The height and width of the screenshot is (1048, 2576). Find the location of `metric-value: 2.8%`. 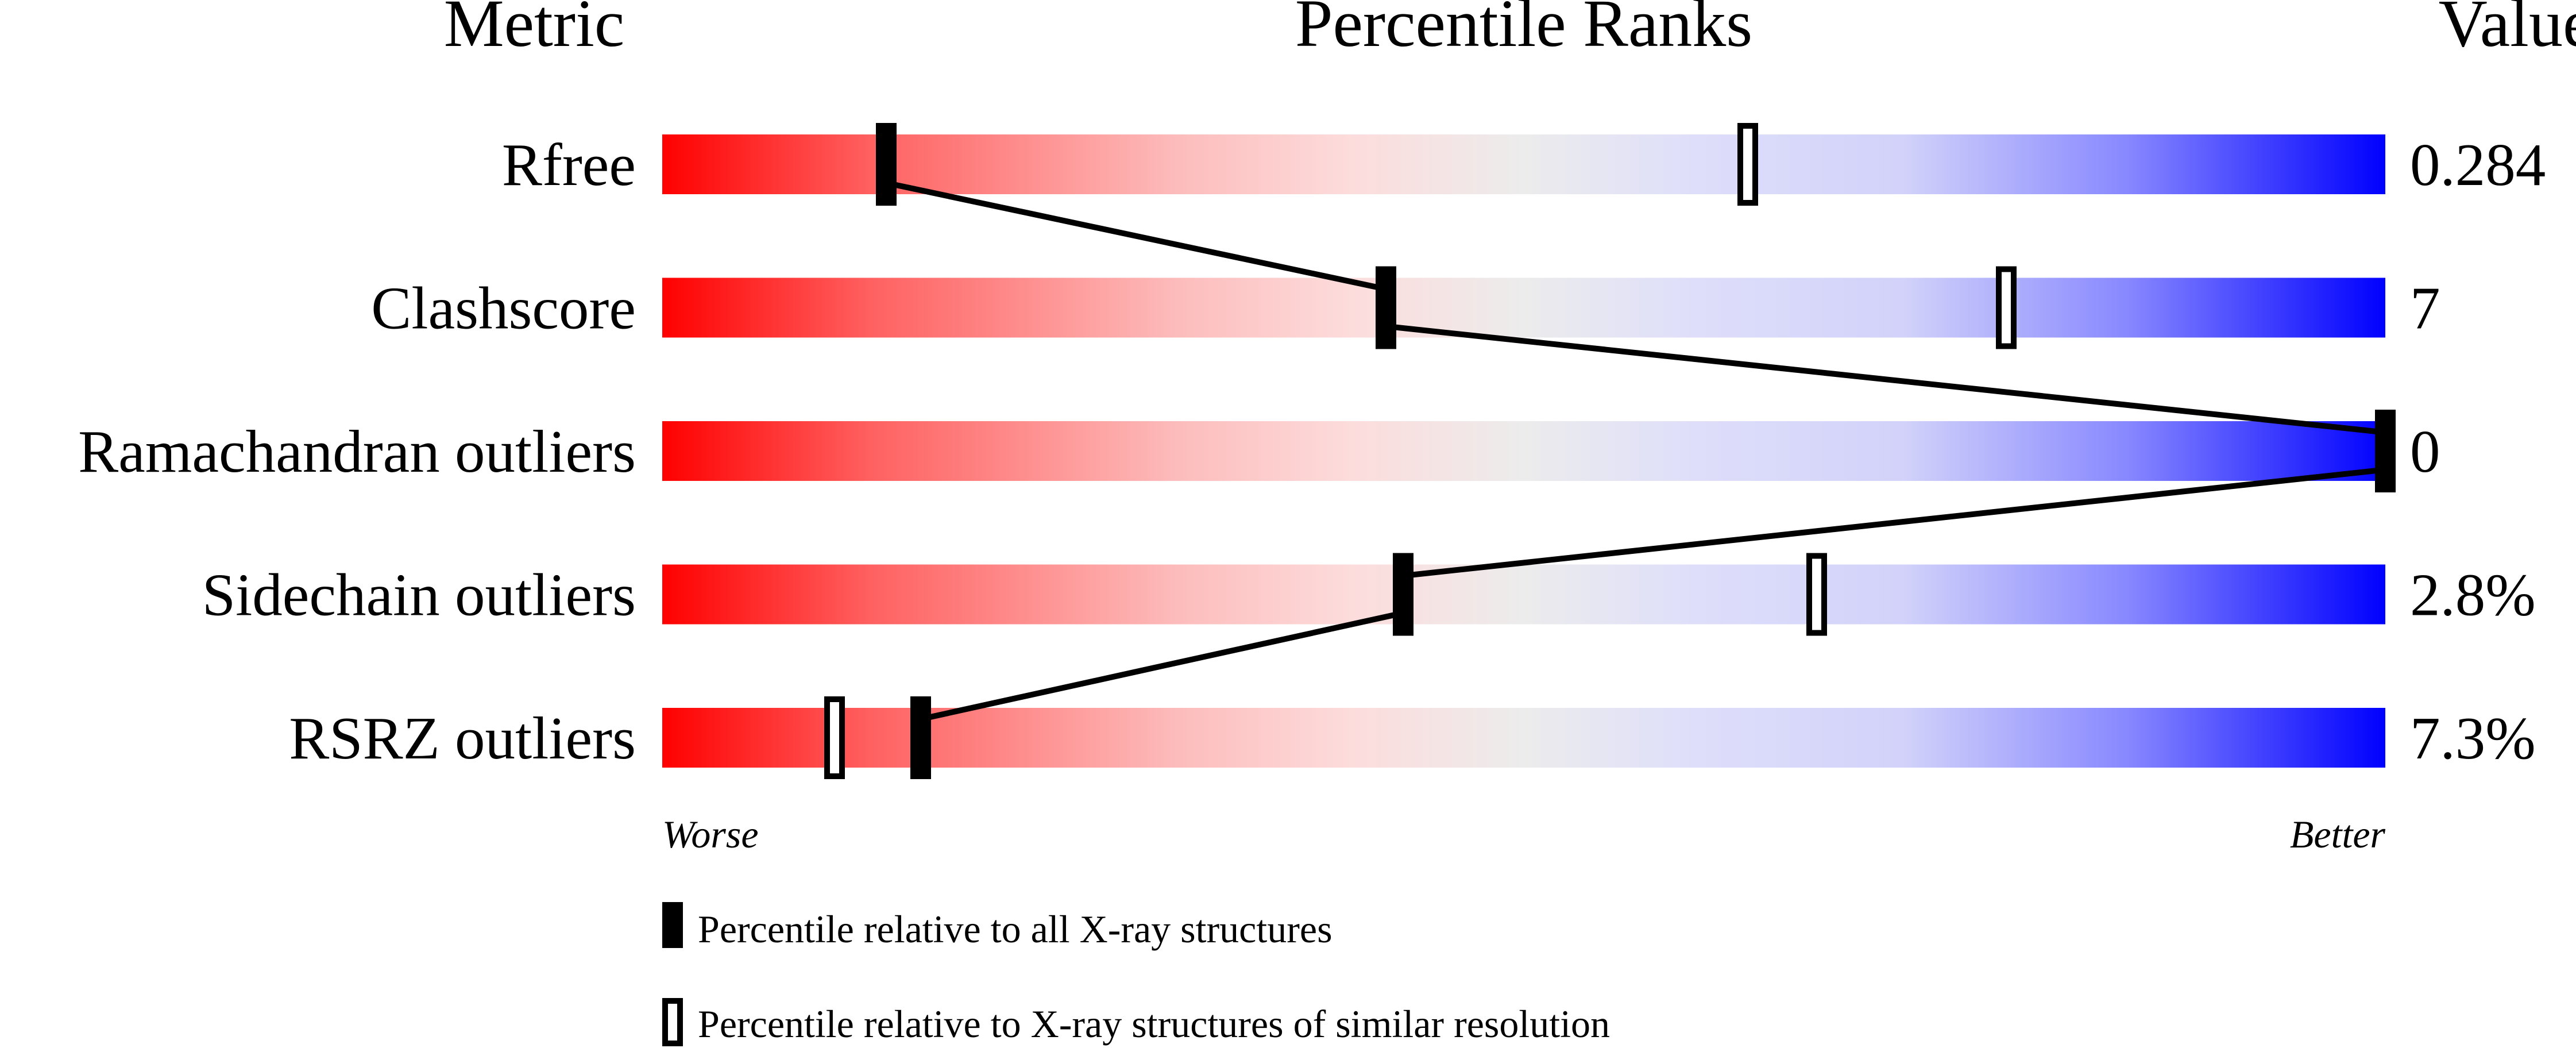

metric-value: 2.8% is located at coordinates (2473, 595).